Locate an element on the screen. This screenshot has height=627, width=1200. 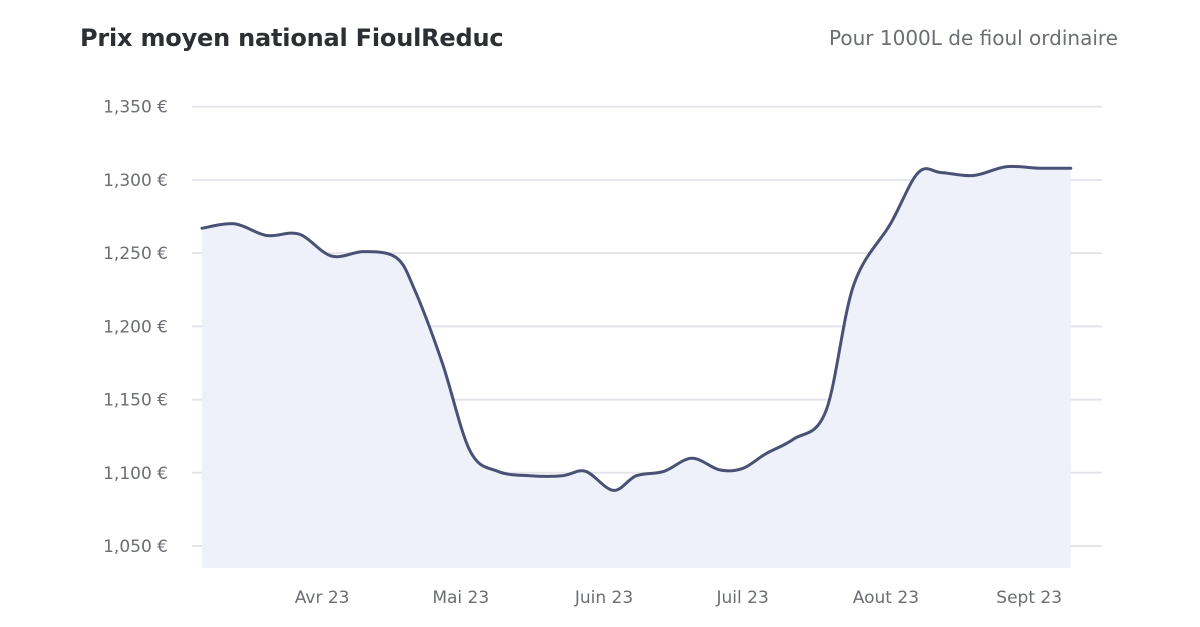
y-tick-label: 1,100 € is located at coordinates (135, 474).